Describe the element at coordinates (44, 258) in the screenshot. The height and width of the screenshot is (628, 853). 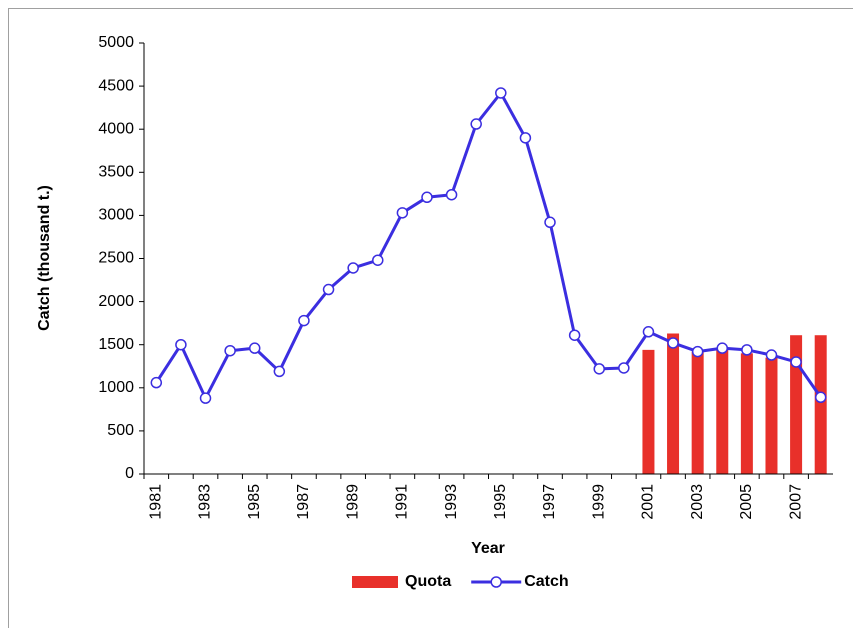
I see `y-axis-title: Catch (thousand t.)` at that location.